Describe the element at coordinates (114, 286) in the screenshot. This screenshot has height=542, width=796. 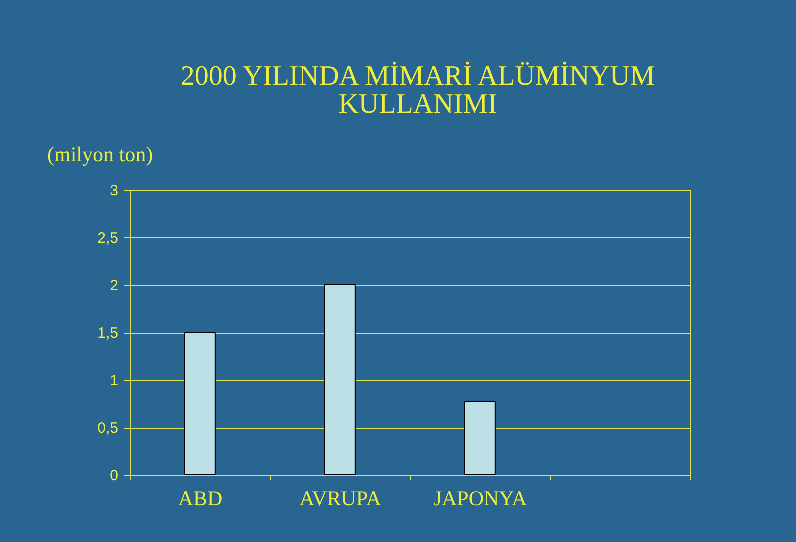
I see `y-tick-label: 2` at that location.